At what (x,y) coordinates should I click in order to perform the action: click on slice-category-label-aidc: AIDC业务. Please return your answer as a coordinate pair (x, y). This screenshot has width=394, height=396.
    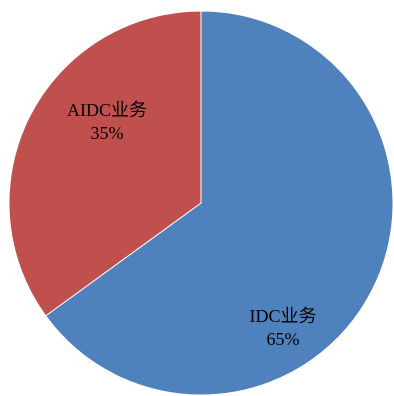
    Looking at the image, I should click on (107, 110).